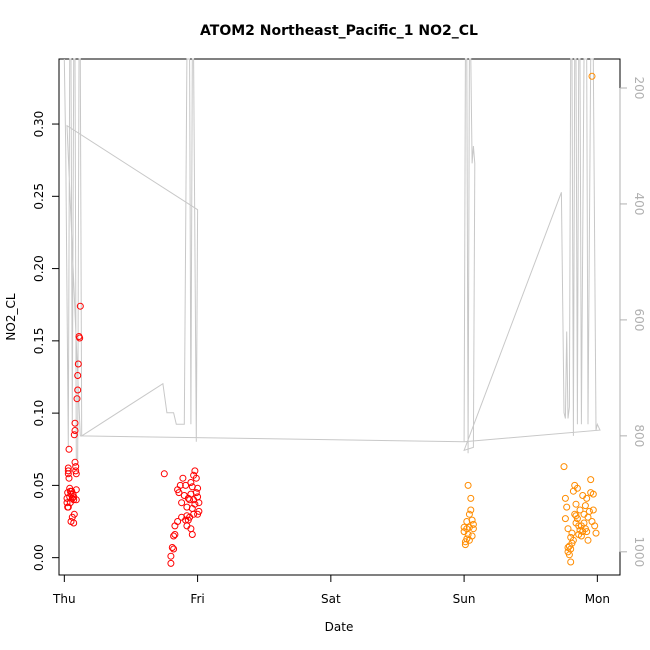 Image resolution: width=650 pixels, height=650 pixels. Describe the element at coordinates (464, 599) in the screenshot. I see `x-tick-label: Sun` at that location.